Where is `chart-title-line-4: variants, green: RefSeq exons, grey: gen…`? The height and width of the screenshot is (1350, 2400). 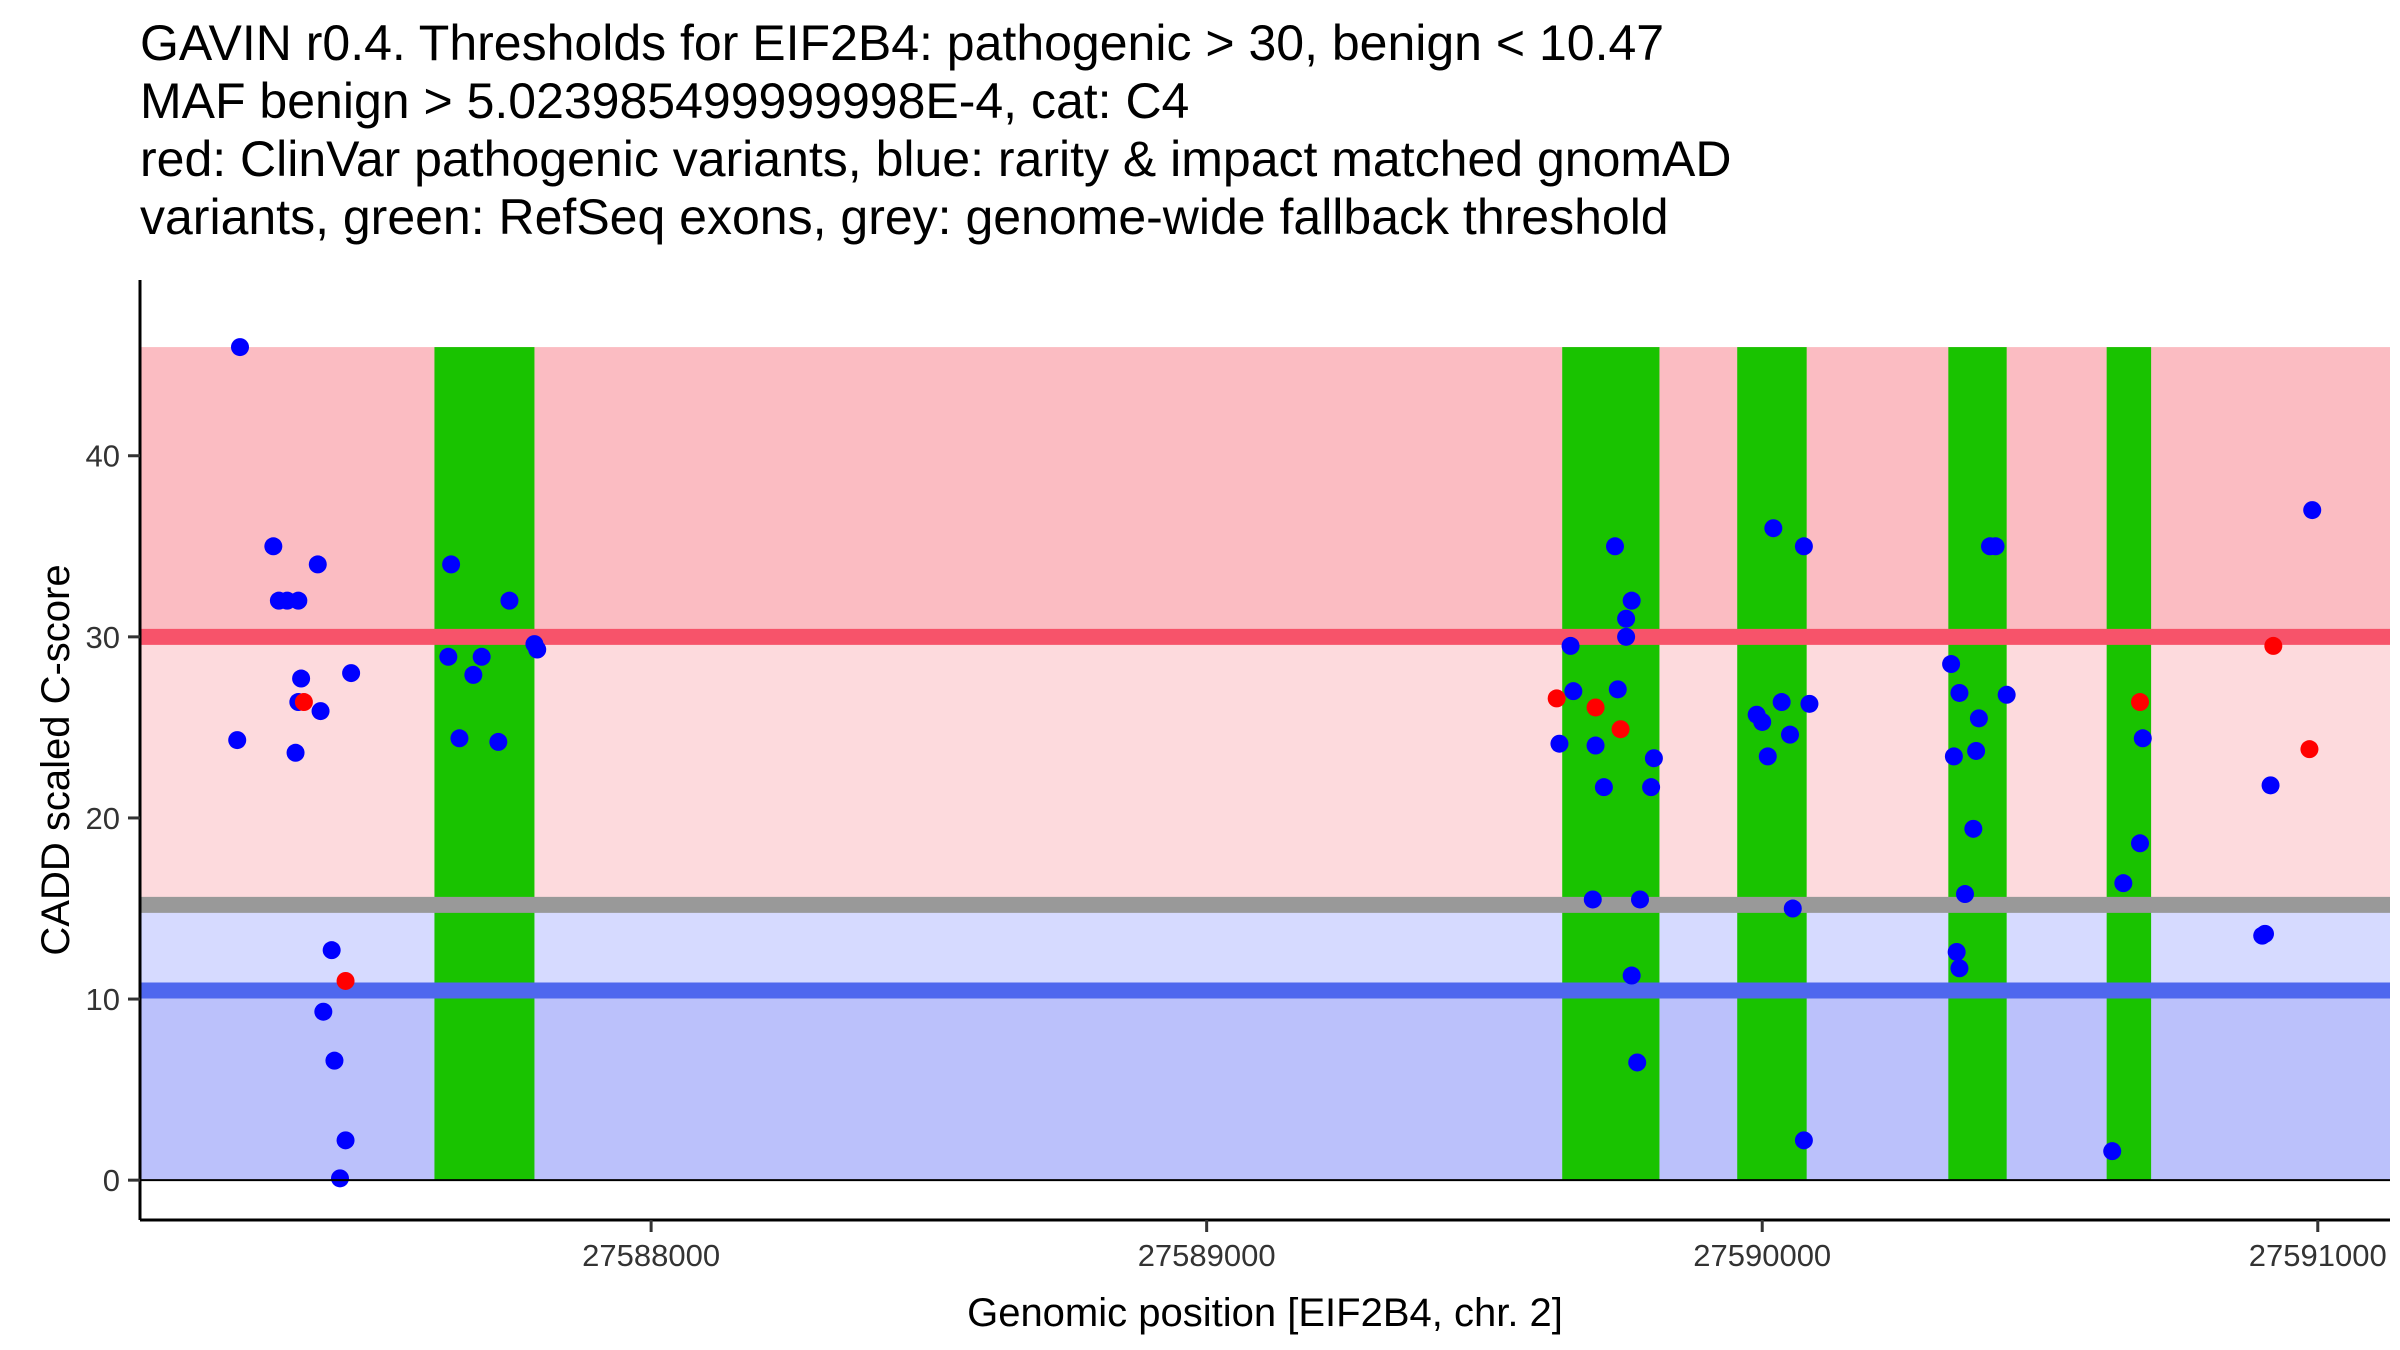
chart-title-line-4: variants, green: RefSeq exons, grey: gen… is located at coordinates (904, 217).